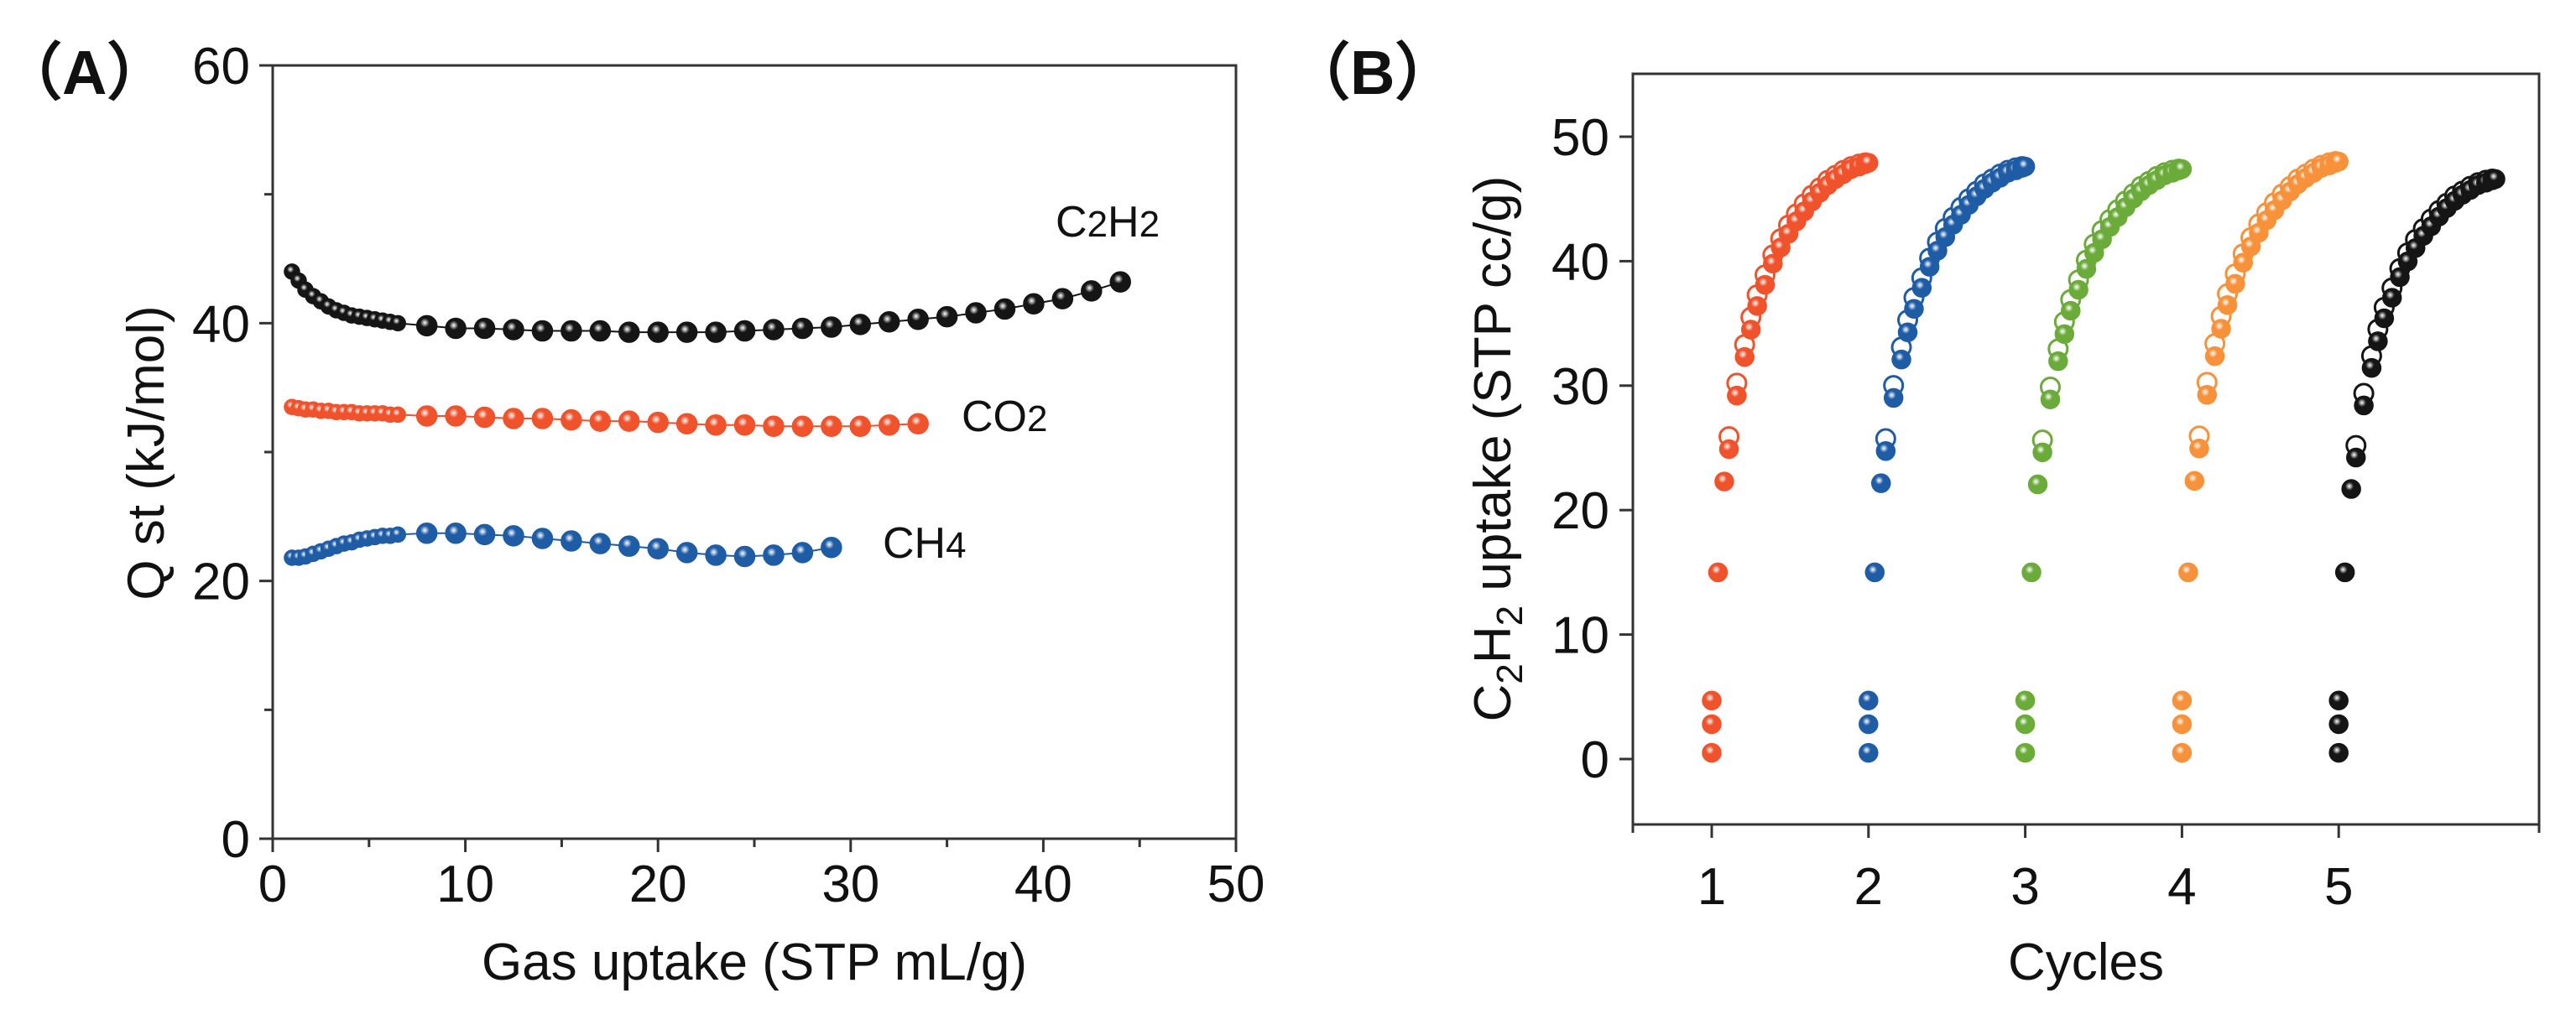  What do you see at coordinates (2086, 962) in the screenshot?
I see `panel-b-x-axis-title: Cycles` at bounding box center [2086, 962].